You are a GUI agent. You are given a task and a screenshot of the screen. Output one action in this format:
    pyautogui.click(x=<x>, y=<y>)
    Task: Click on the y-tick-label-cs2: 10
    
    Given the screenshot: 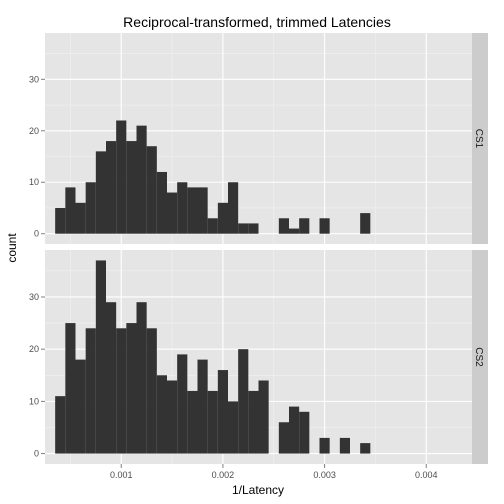 What is the action you would take?
    pyautogui.click(x=34, y=401)
    